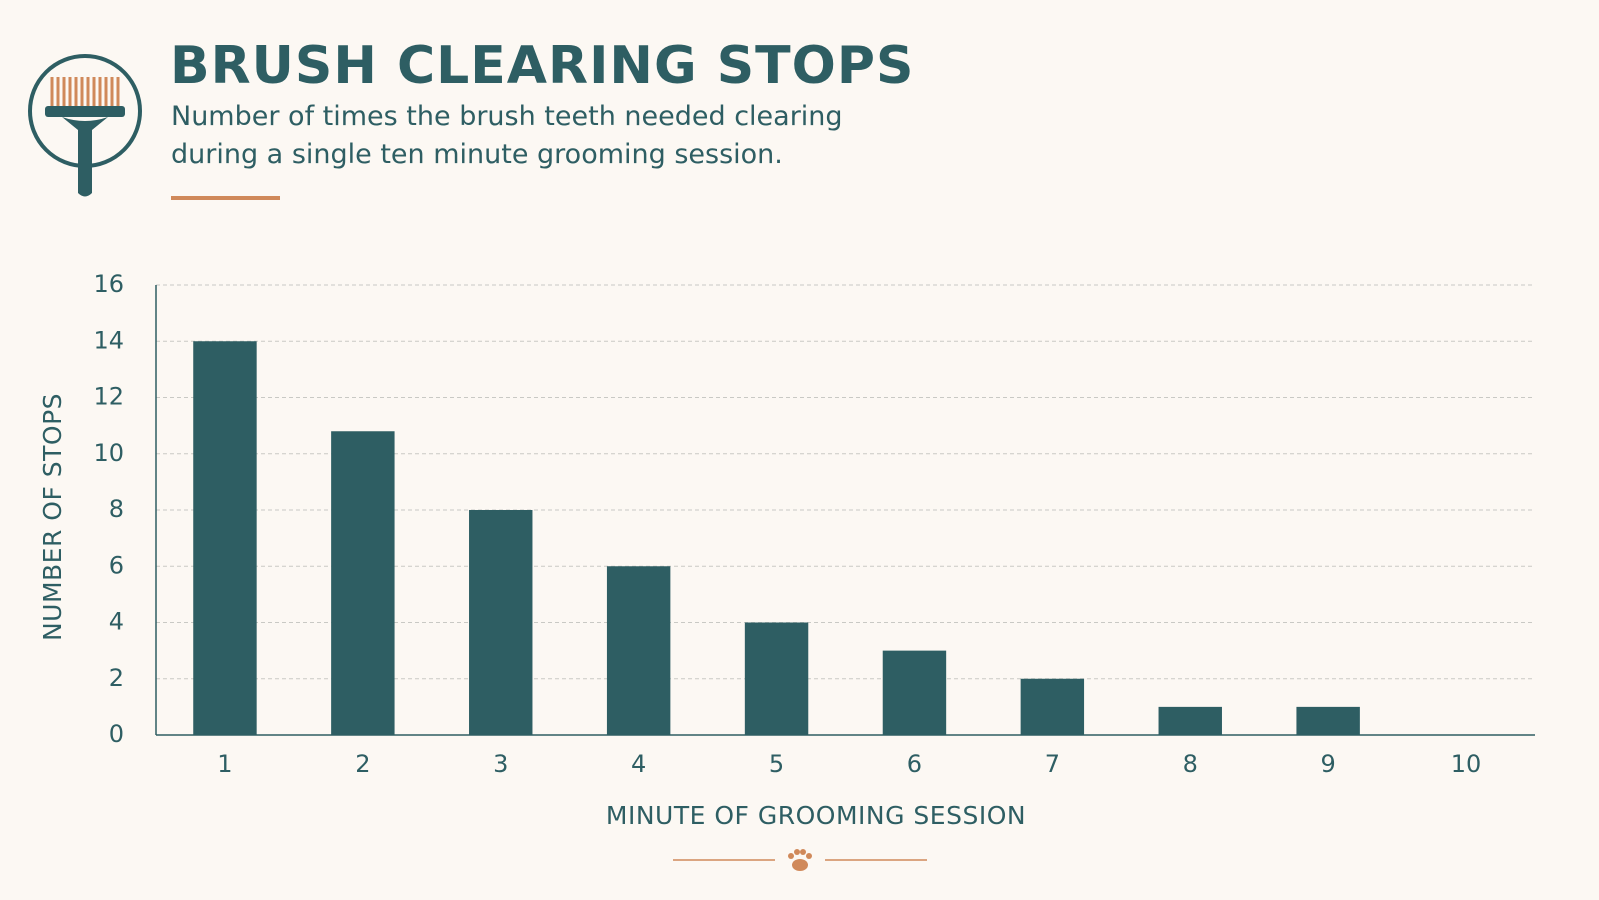 The image size is (1599, 900). What do you see at coordinates (108, 453) in the screenshot?
I see `y-tick-label: 10` at bounding box center [108, 453].